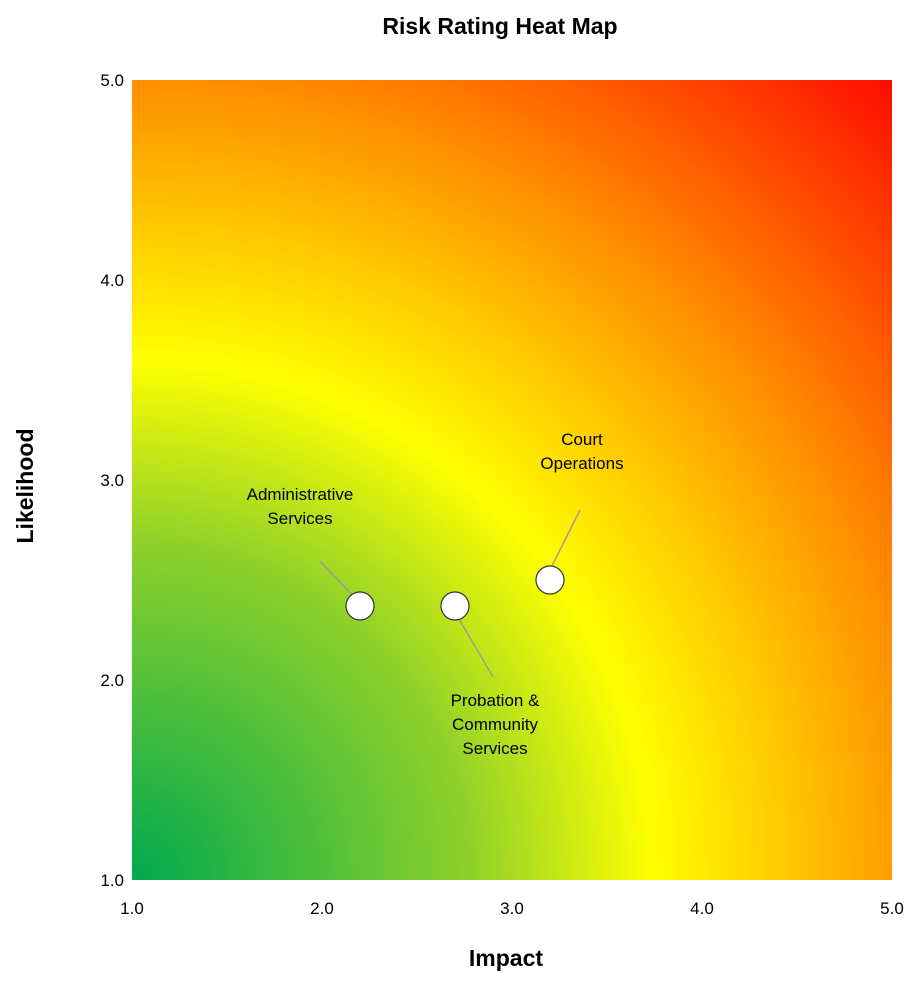 This screenshot has width=907, height=1001. I want to click on x-tick-label: 3.0, so click(512, 908).